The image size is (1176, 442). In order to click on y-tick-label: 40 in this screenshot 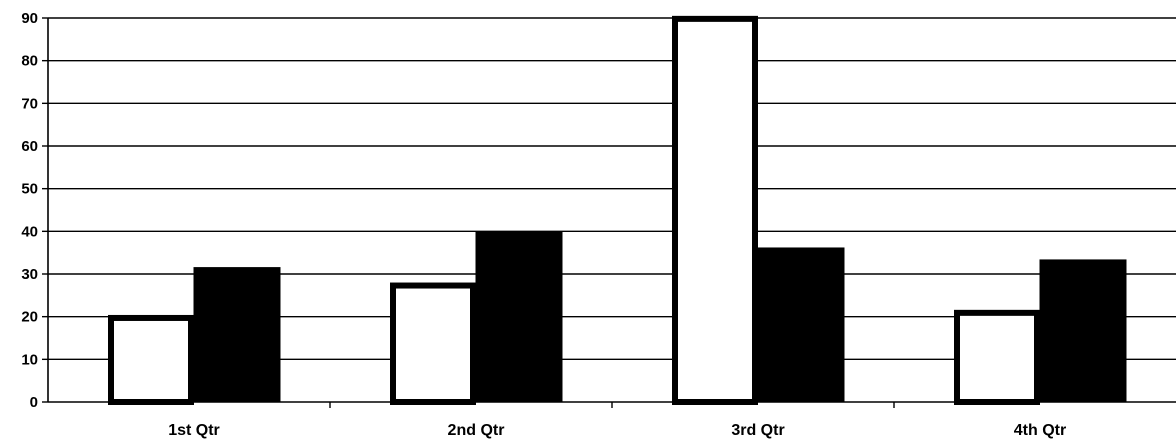, I will do `click(29, 231)`.